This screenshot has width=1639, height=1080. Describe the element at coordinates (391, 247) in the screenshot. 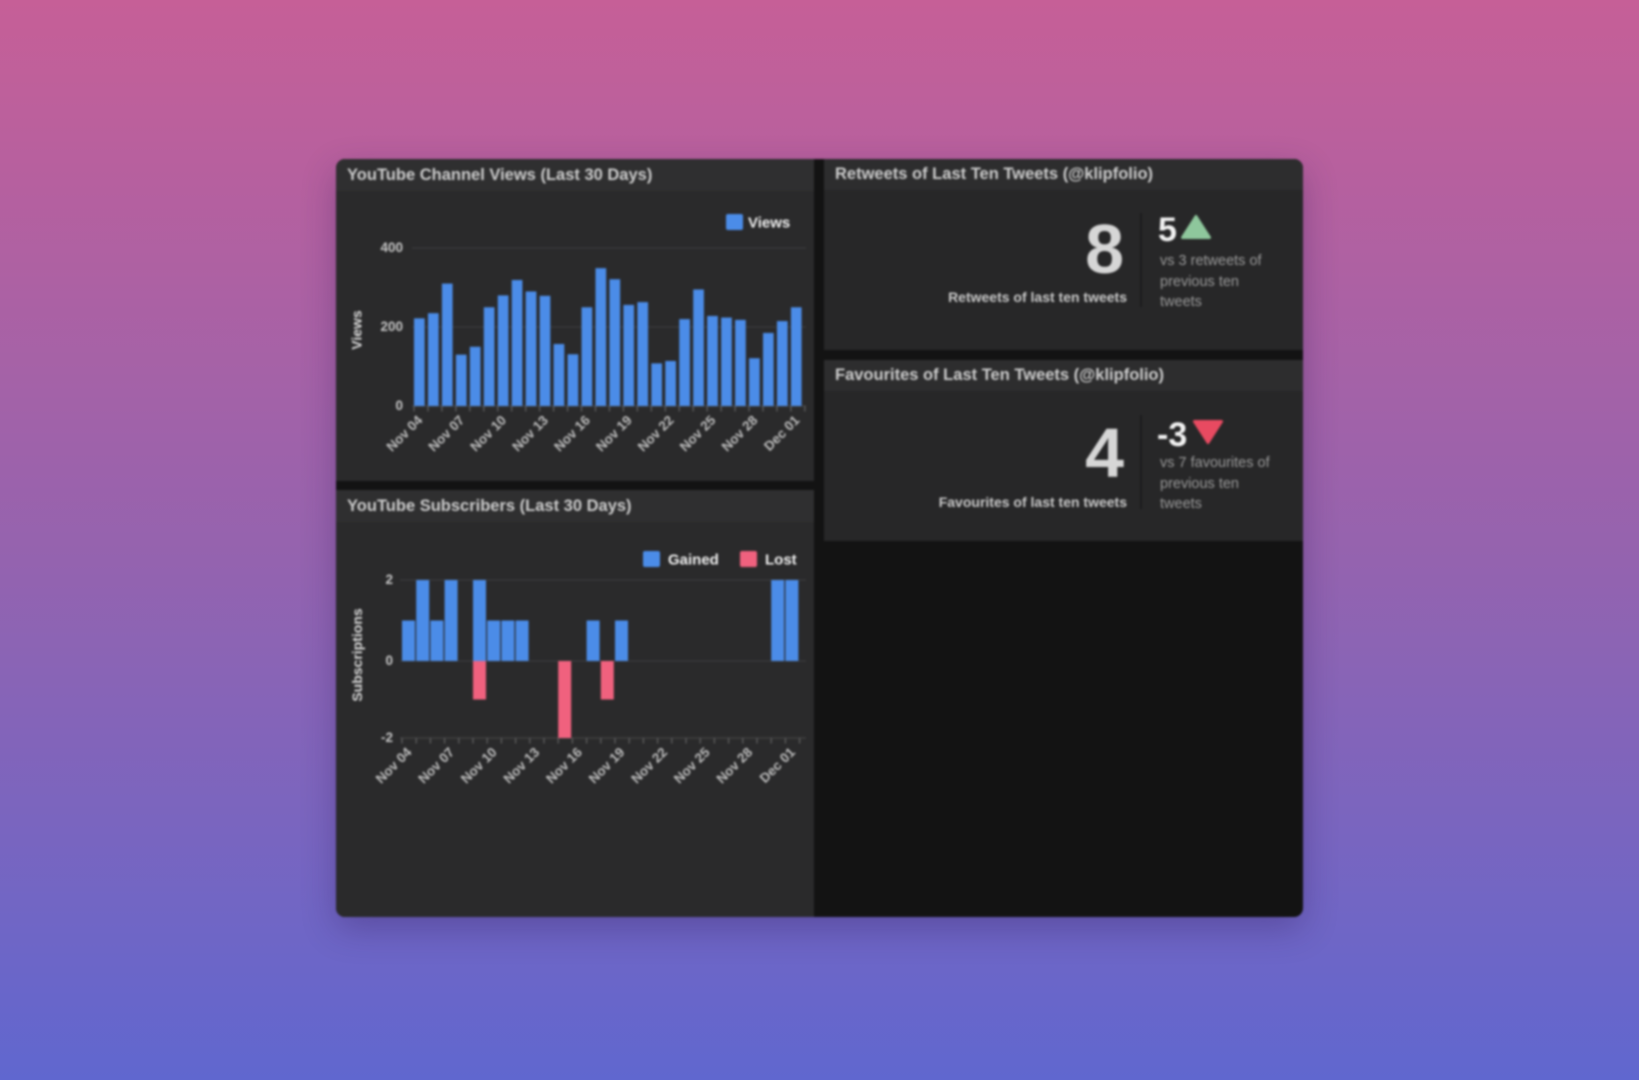

I see `svg-text: 400` at that location.